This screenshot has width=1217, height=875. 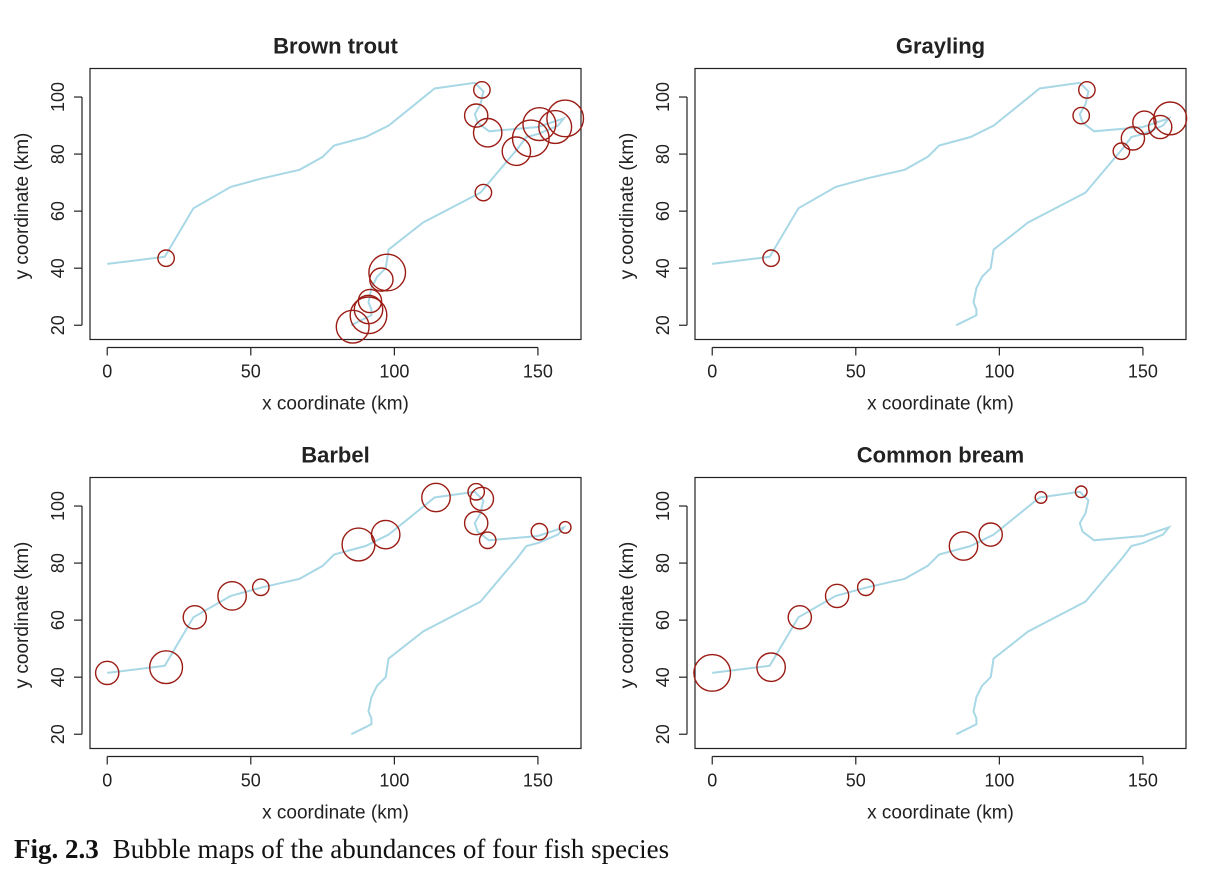 I want to click on barbel-plot-frame, so click(x=335, y=613).